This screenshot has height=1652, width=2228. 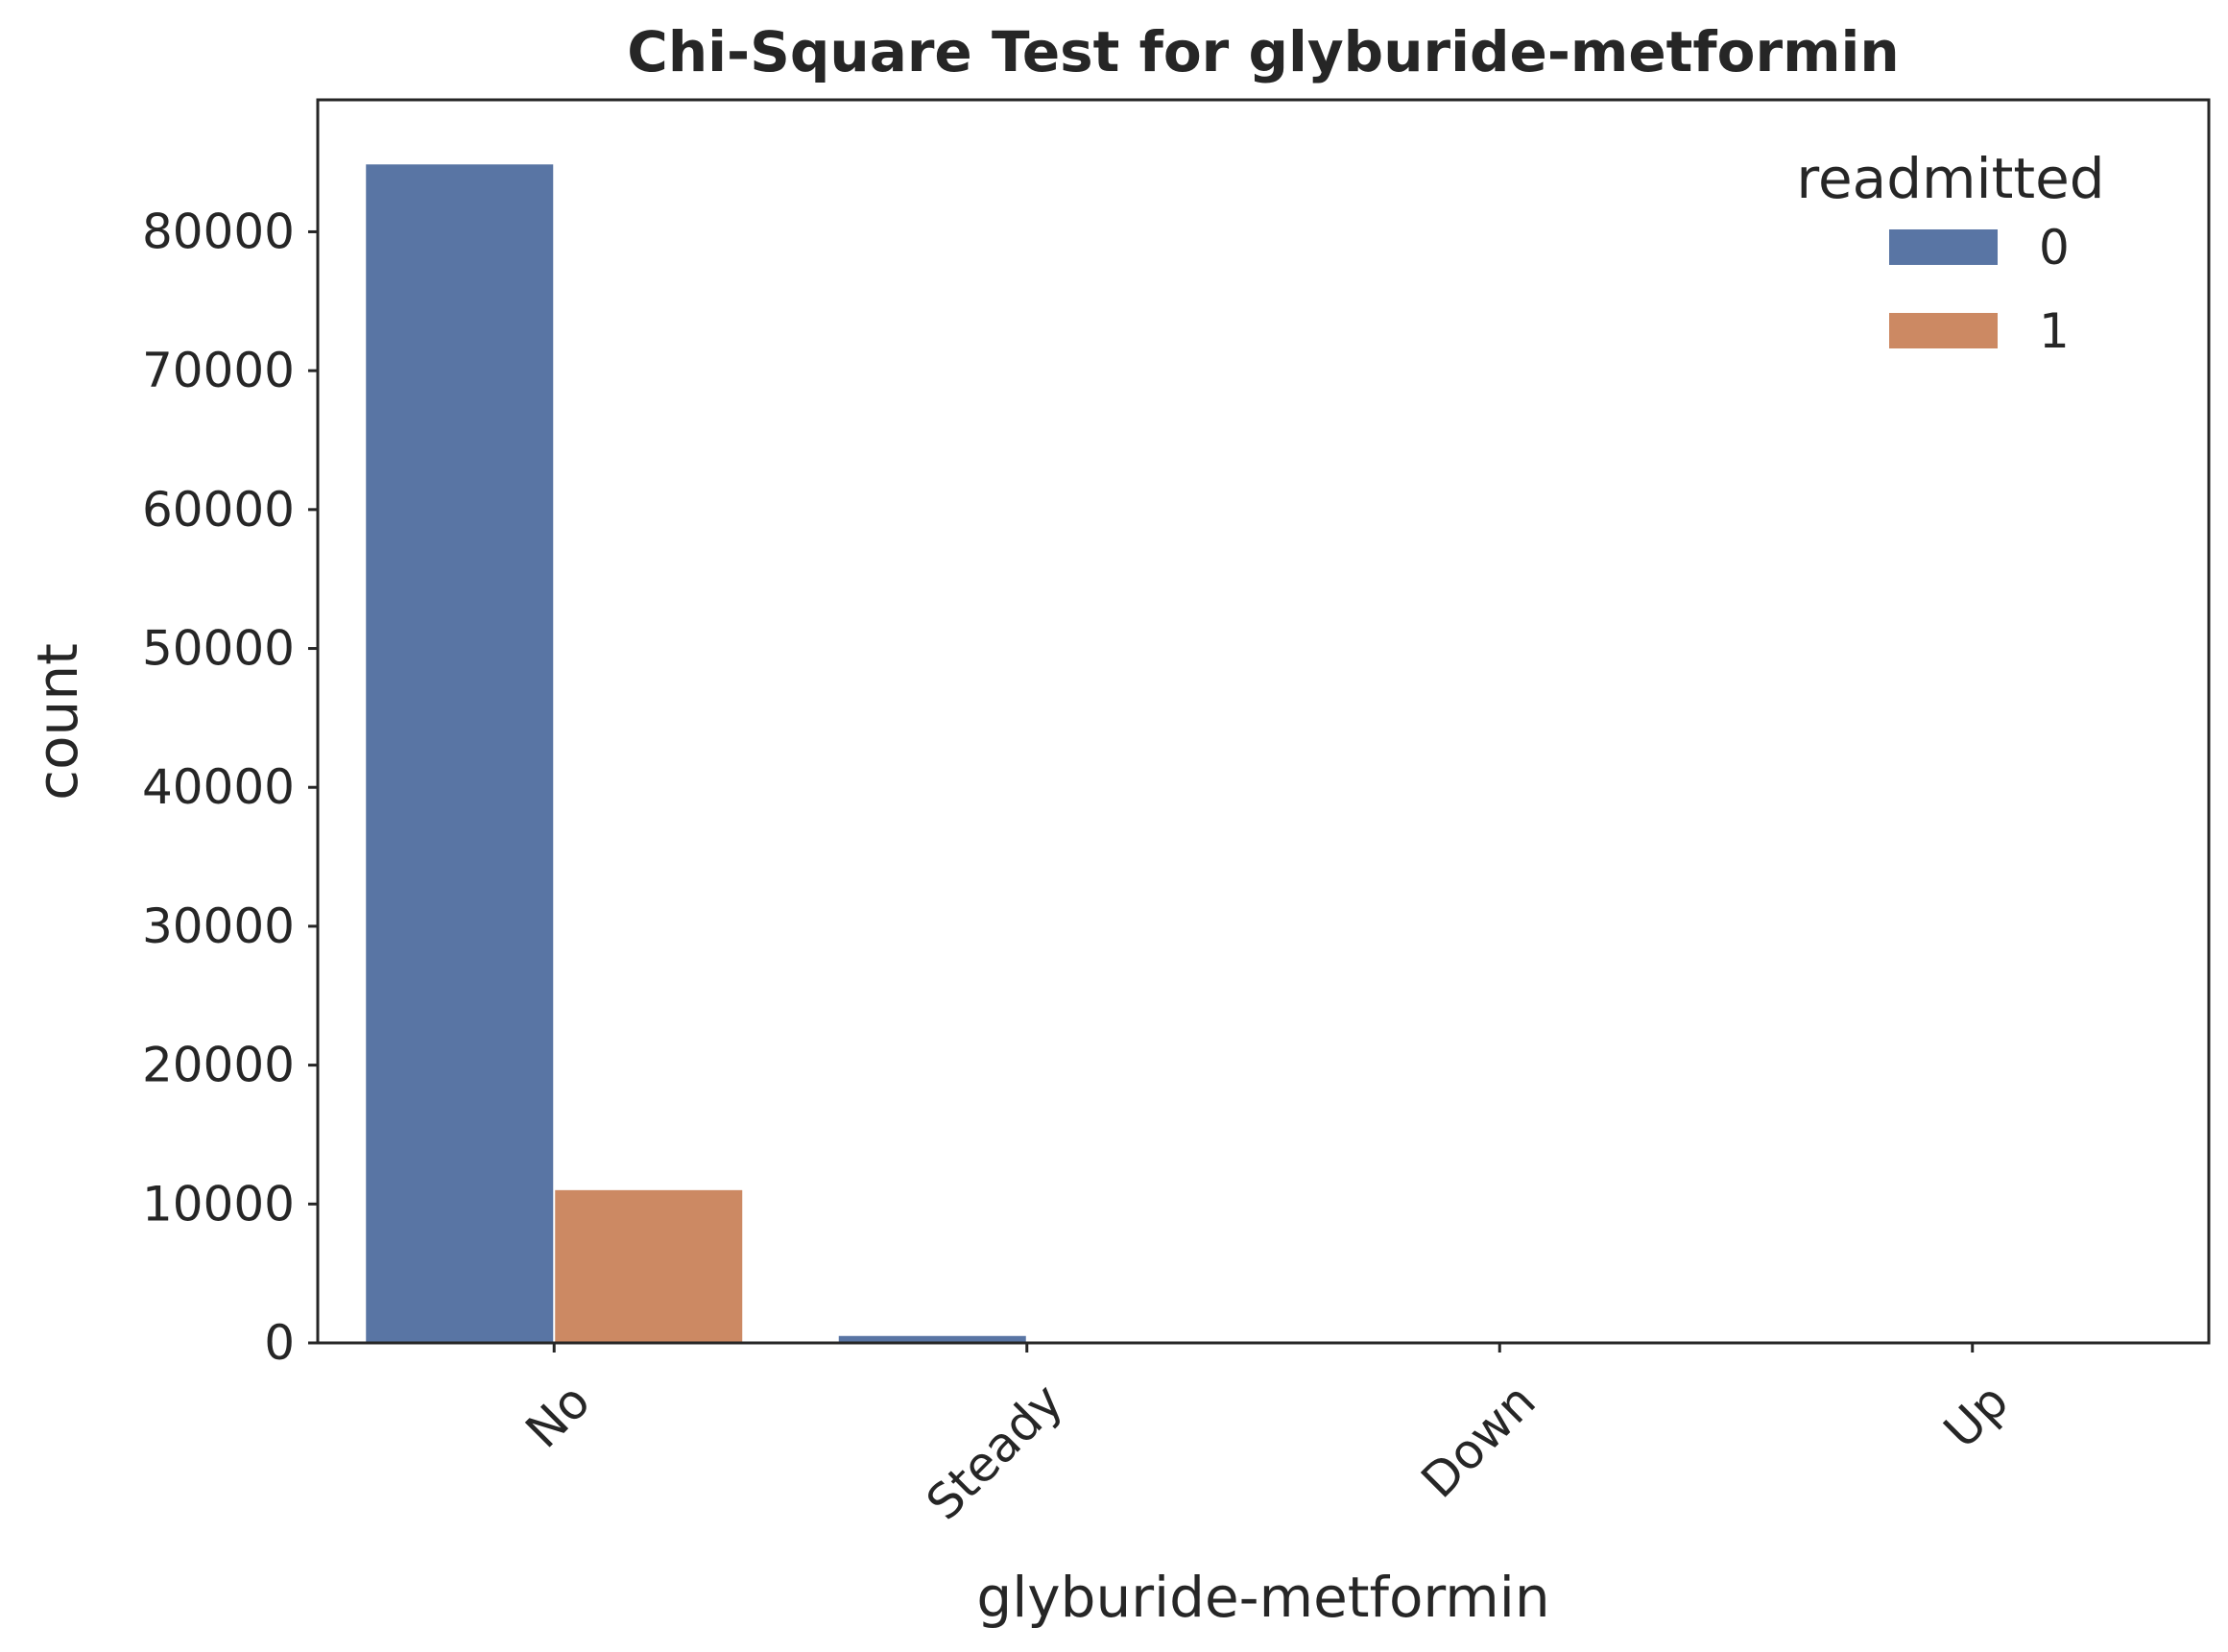 I want to click on x-axis-label: glyburide-metformin, so click(x=1262, y=1597).